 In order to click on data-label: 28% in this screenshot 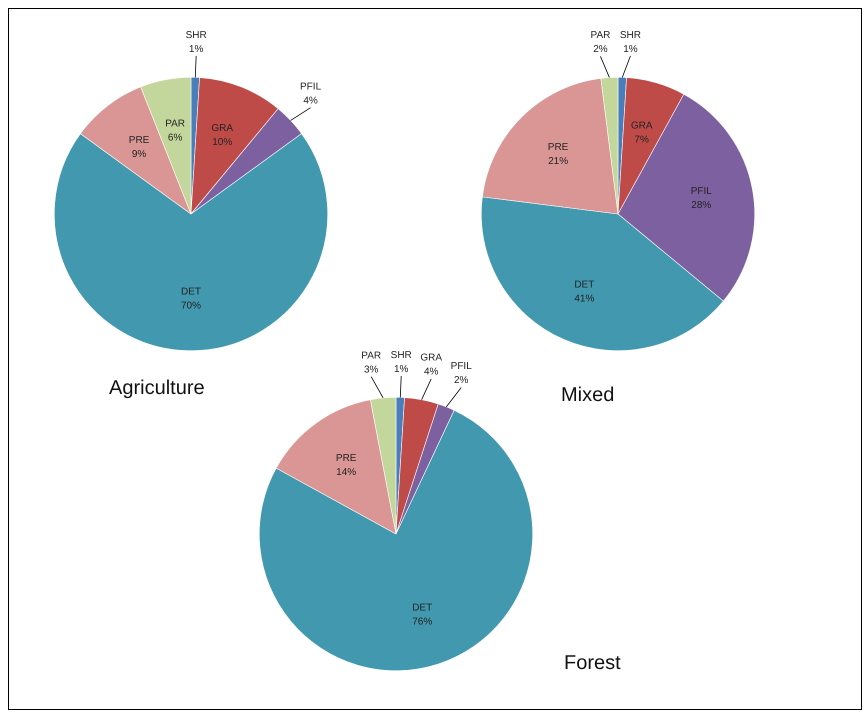, I will do `click(701, 205)`.